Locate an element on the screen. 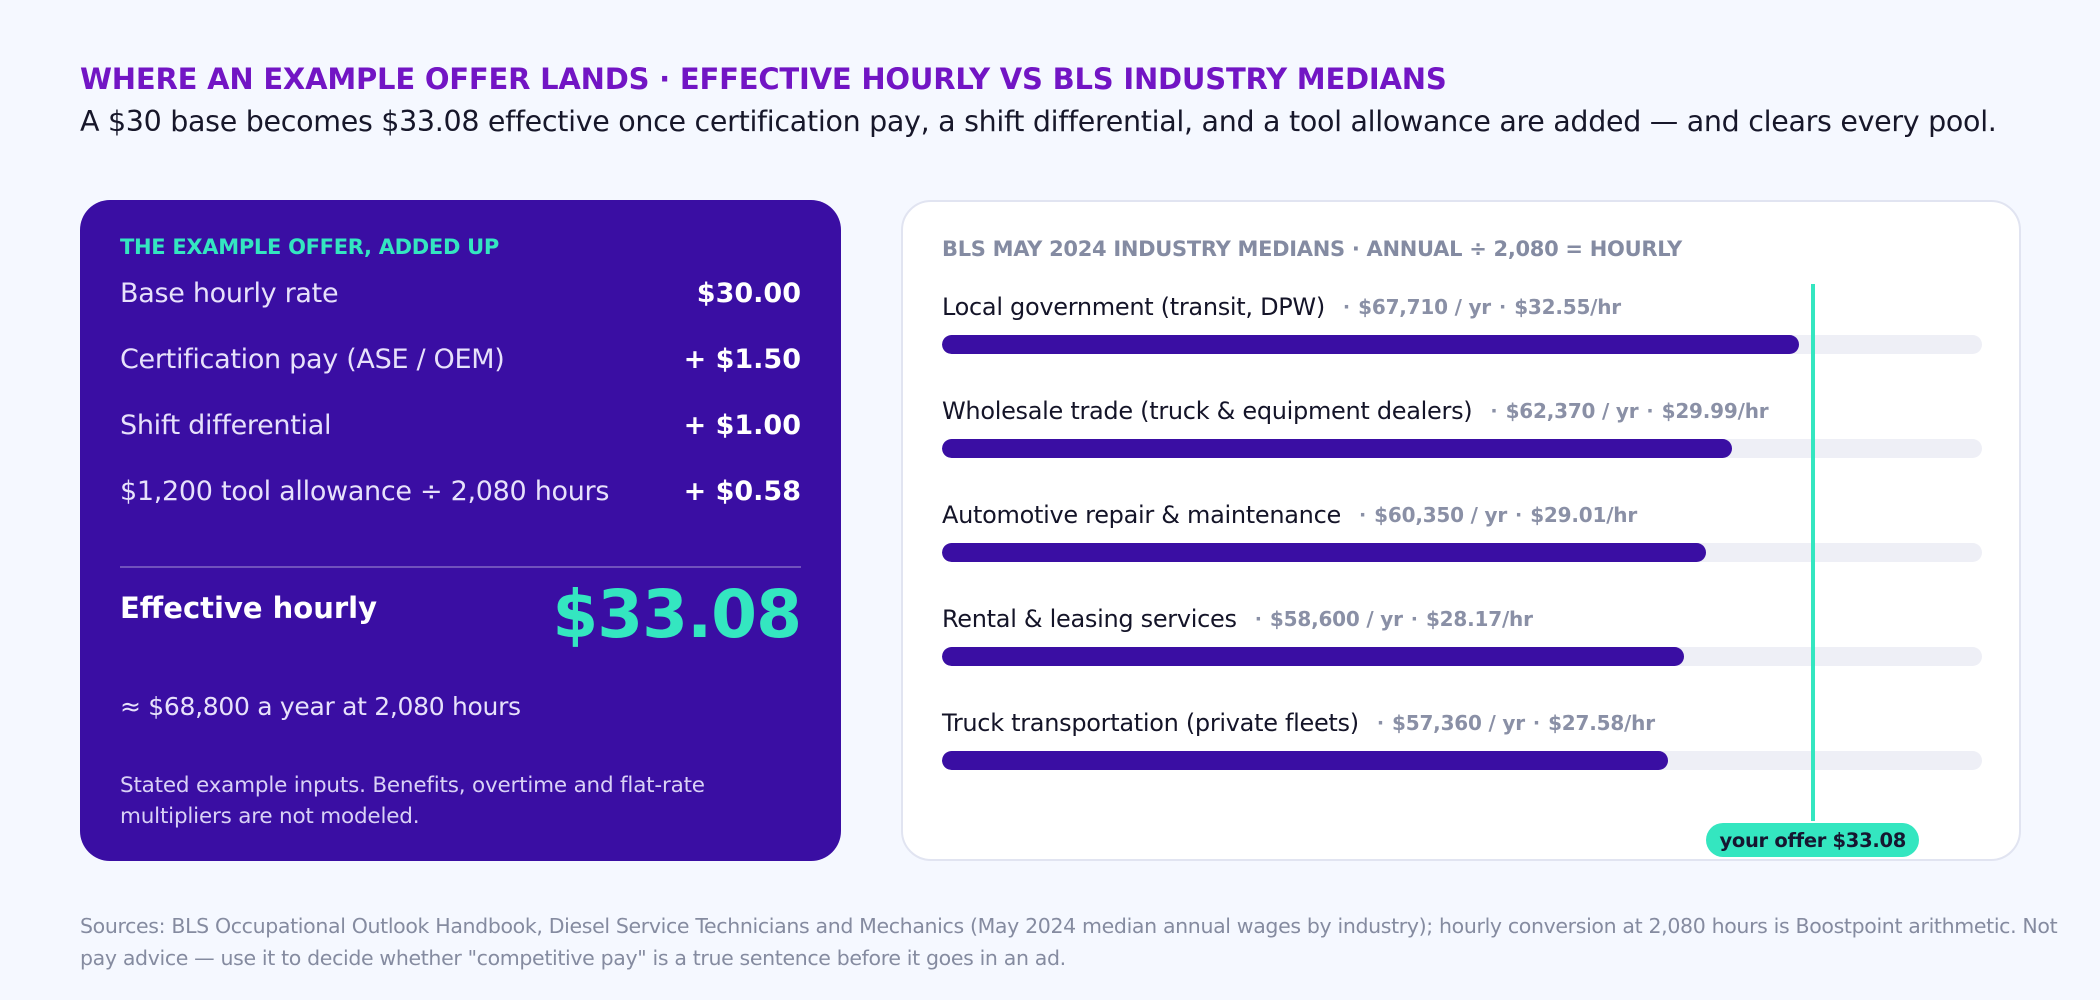 The height and width of the screenshot is (1000, 2100). bar-annual-label: $60,350 / yr is located at coordinates (1440, 515).